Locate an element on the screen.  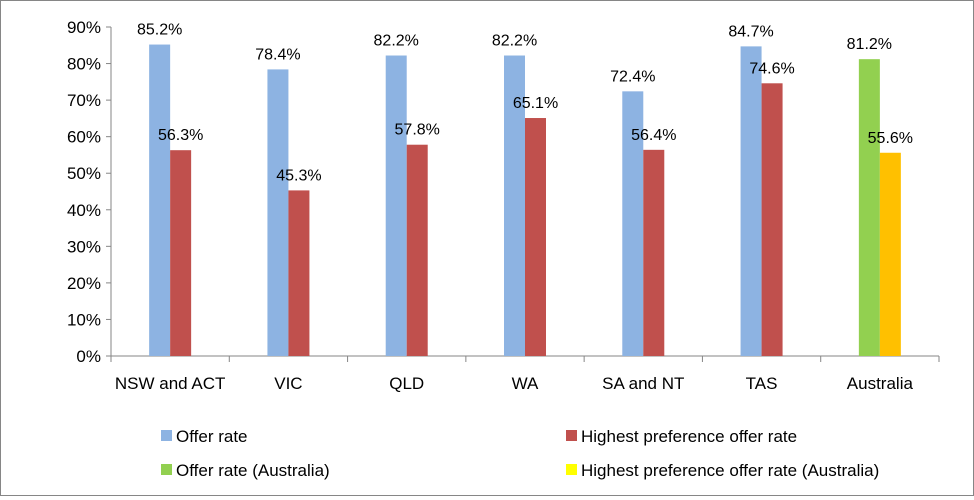
legend-label: Offer rate (Australia) is located at coordinates (253, 470).